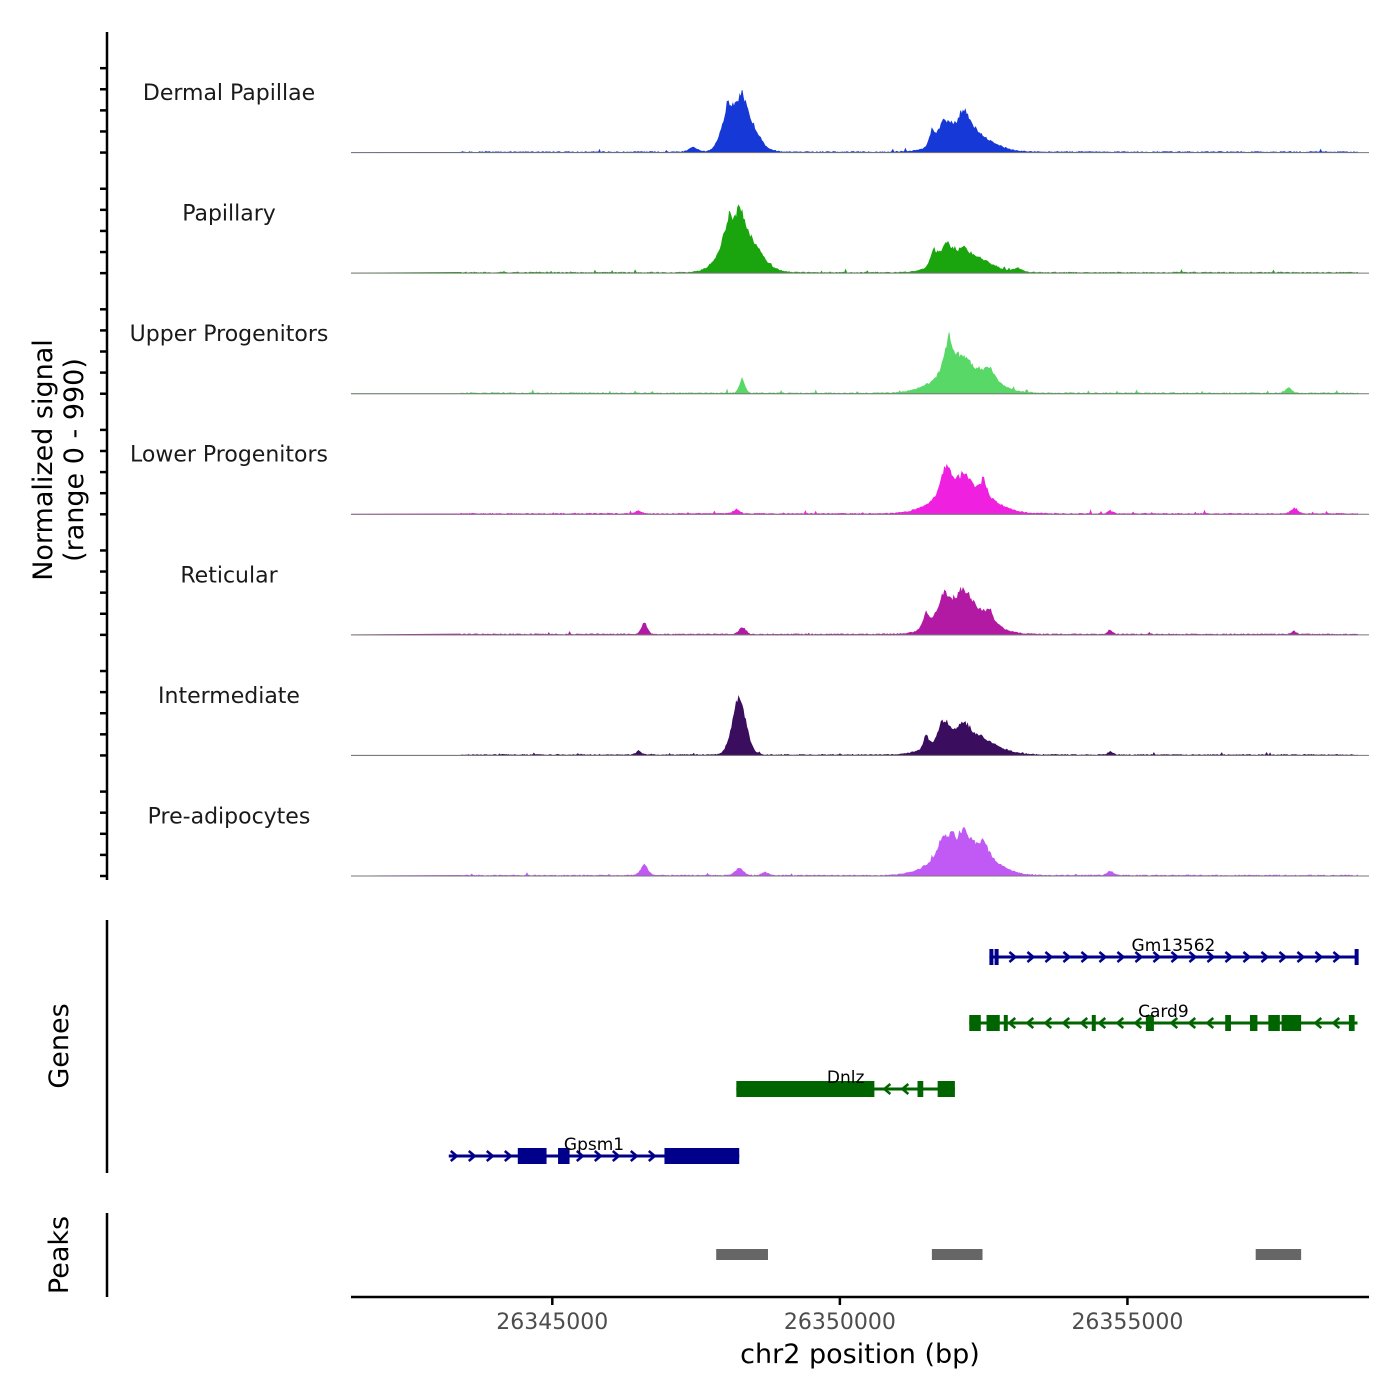  I want to click on gene-label: Card9, so click(1163, 1012).